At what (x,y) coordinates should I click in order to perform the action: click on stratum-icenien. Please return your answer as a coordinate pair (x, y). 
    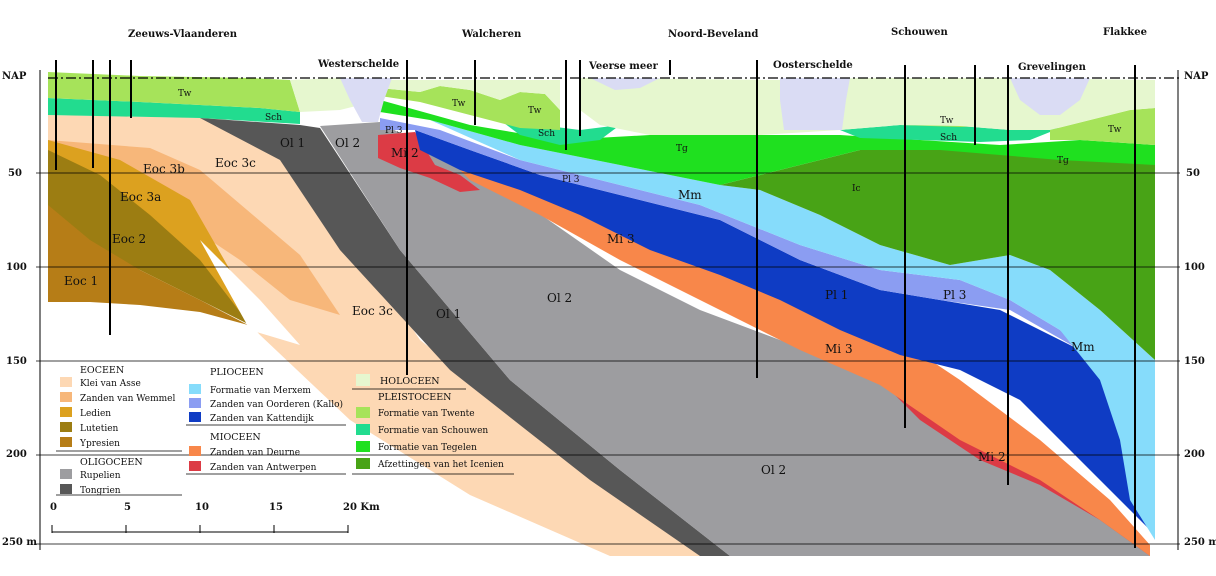
    Looking at the image, I should click on (937, 252).